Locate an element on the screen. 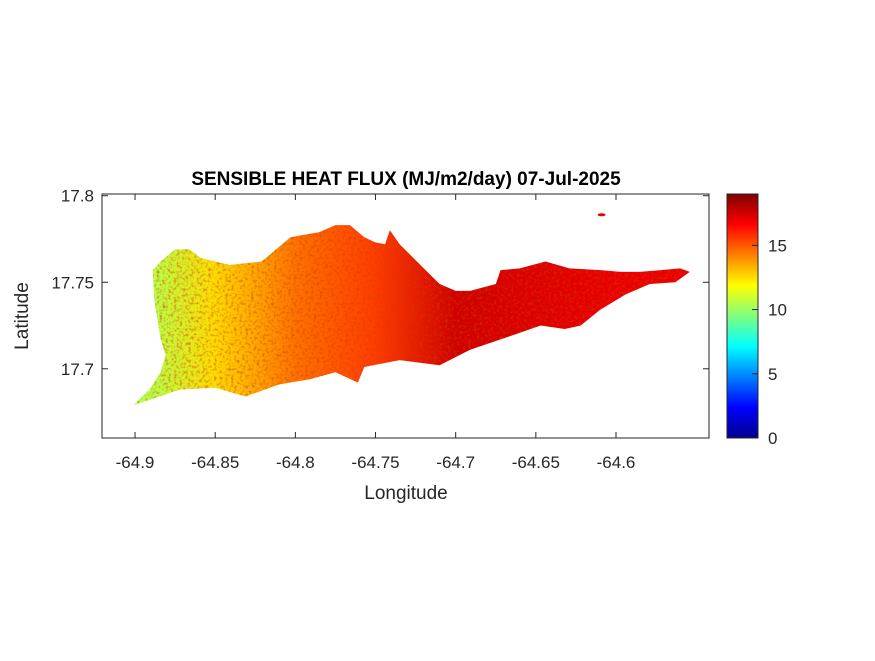 The height and width of the screenshot is (661, 875). x-tick-label: -64.65 is located at coordinates (536, 462).